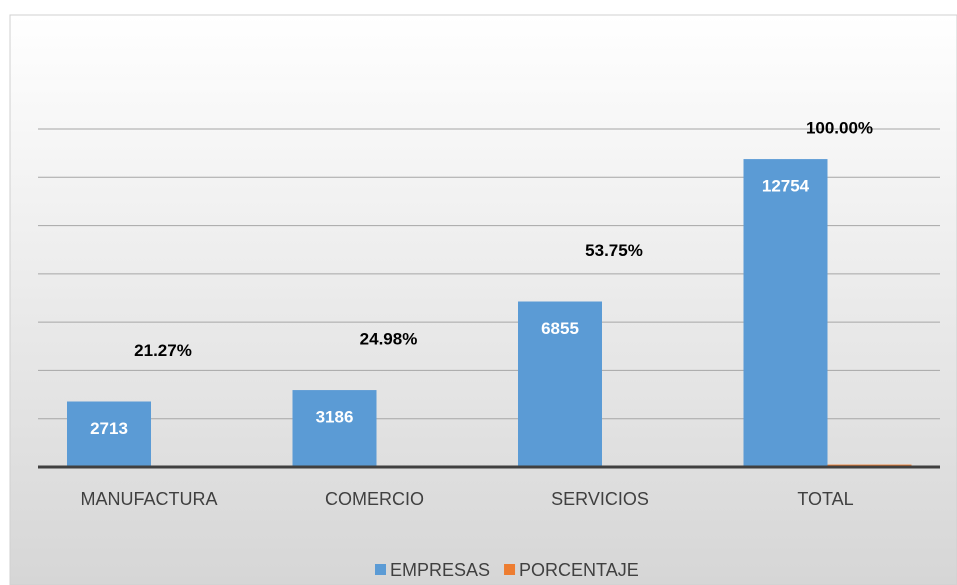 Image resolution: width=957 pixels, height=585 pixels. What do you see at coordinates (825, 499) in the screenshot?
I see `x-tick-label: TOTAL` at bounding box center [825, 499].